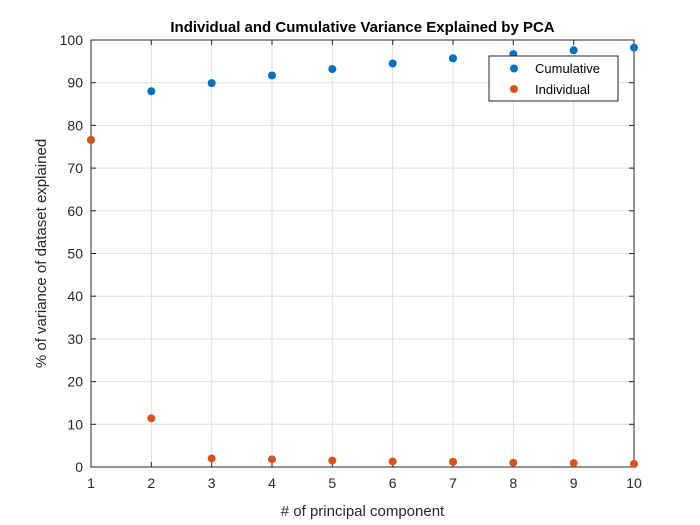  What do you see at coordinates (151, 483) in the screenshot?
I see `x-tick-label: 2` at bounding box center [151, 483].